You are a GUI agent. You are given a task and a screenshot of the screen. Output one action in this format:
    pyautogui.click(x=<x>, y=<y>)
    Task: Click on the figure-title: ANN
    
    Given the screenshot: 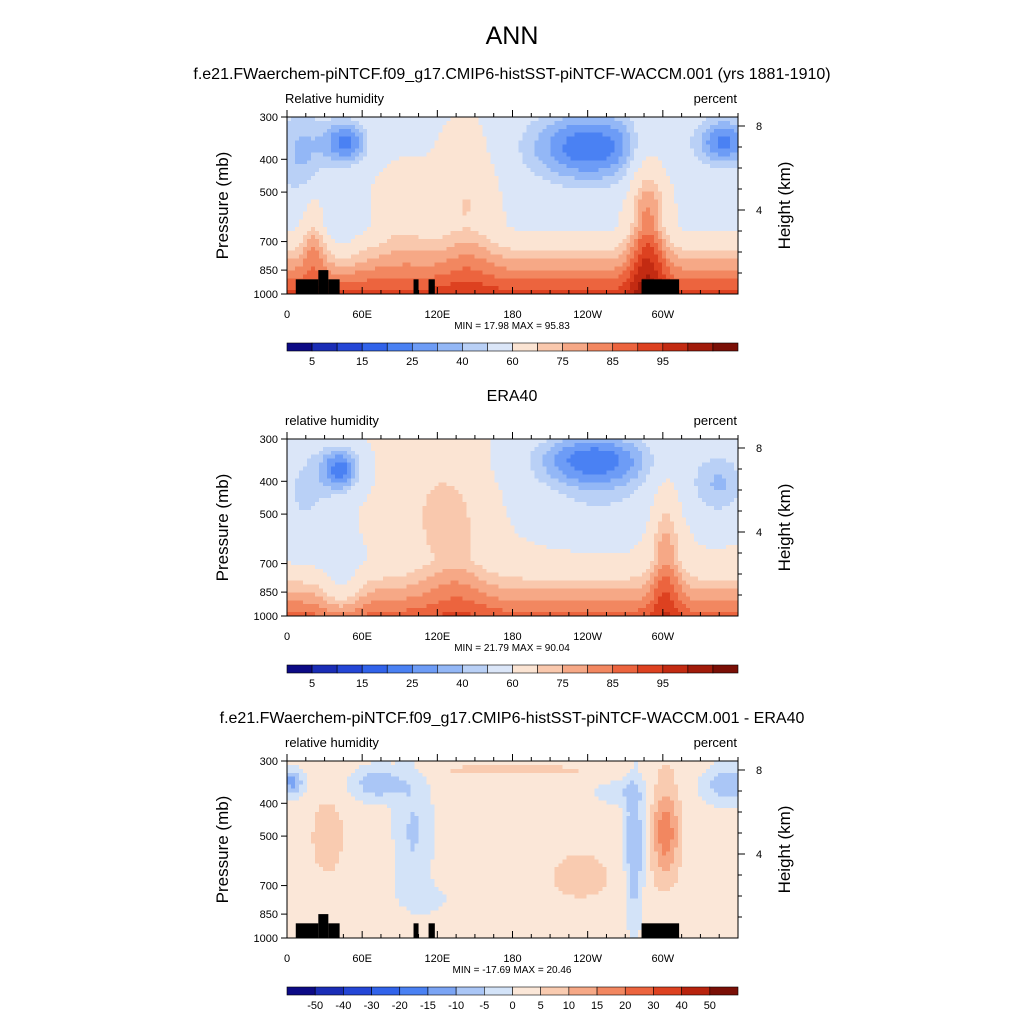 What is the action you would take?
    pyautogui.click(x=512, y=36)
    